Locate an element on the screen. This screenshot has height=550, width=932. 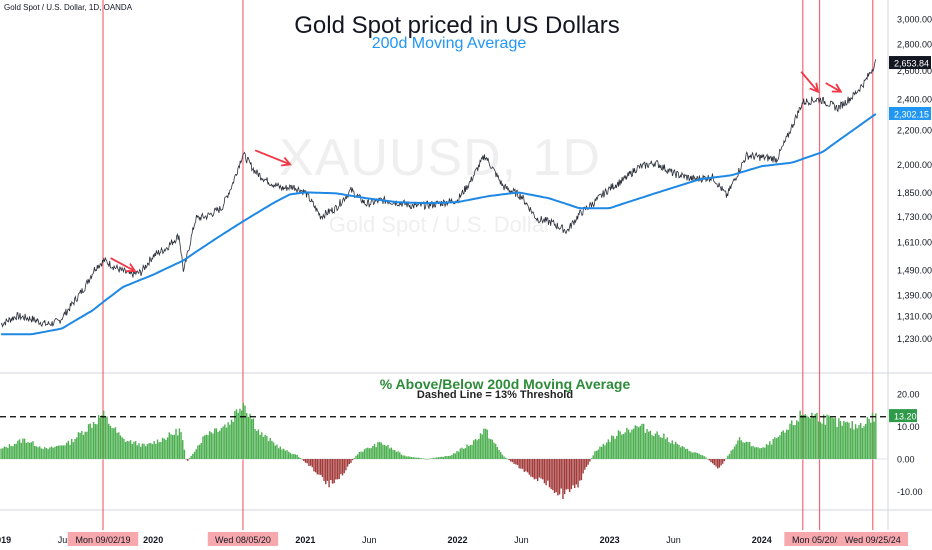
time-axis-year-label: 2022 is located at coordinates (457, 540).